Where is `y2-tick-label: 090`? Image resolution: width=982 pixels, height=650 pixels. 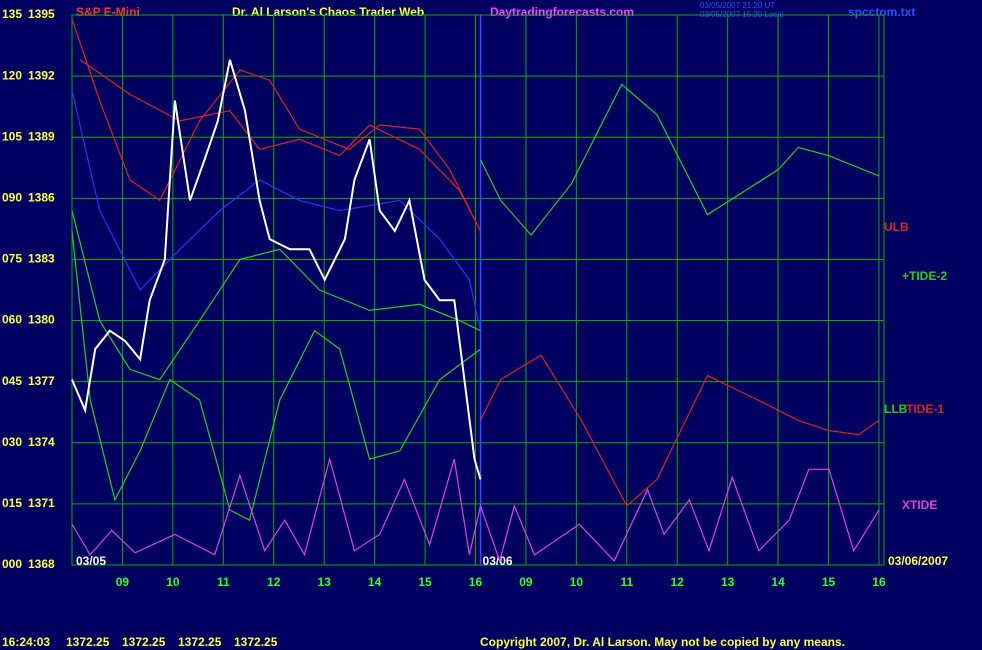 y2-tick-label: 090 is located at coordinates (12, 198).